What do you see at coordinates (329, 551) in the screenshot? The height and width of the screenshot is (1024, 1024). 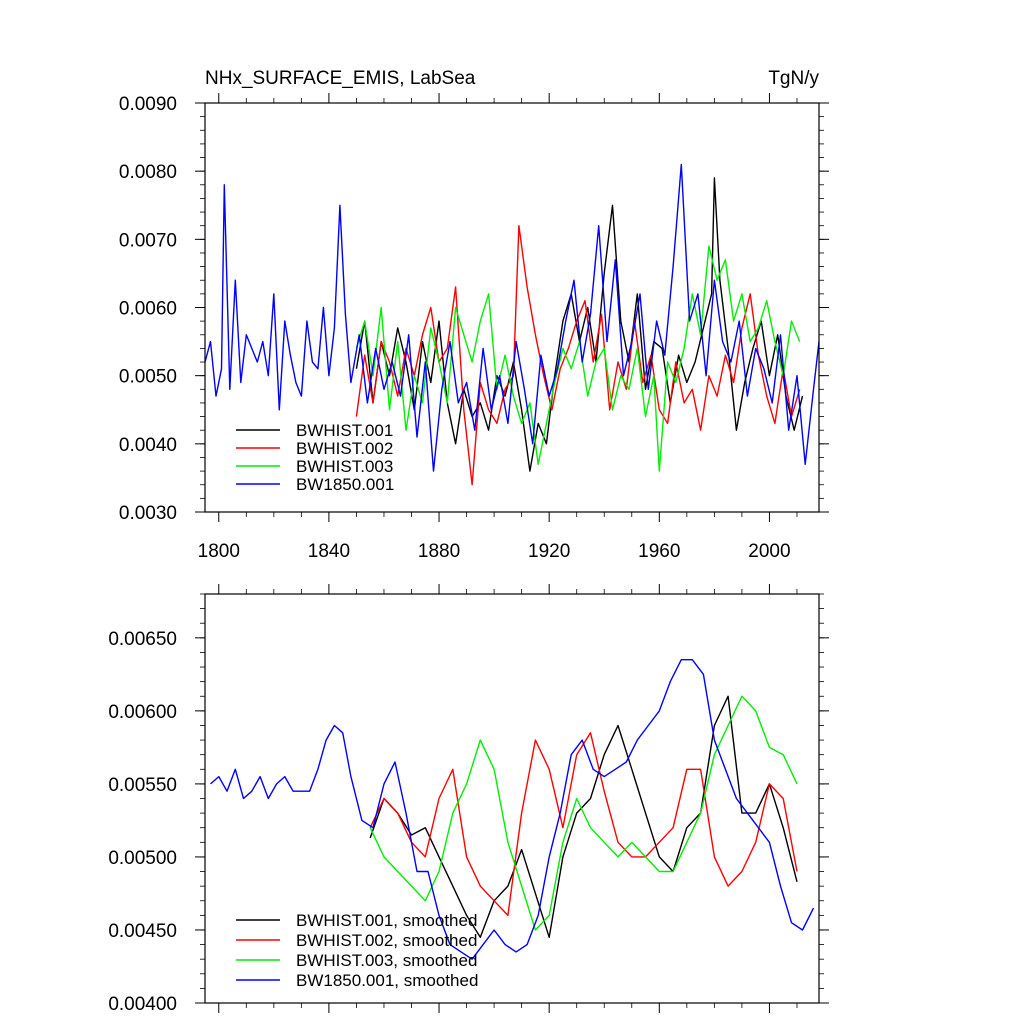 I see `top-xtick-label: 1840` at bounding box center [329, 551].